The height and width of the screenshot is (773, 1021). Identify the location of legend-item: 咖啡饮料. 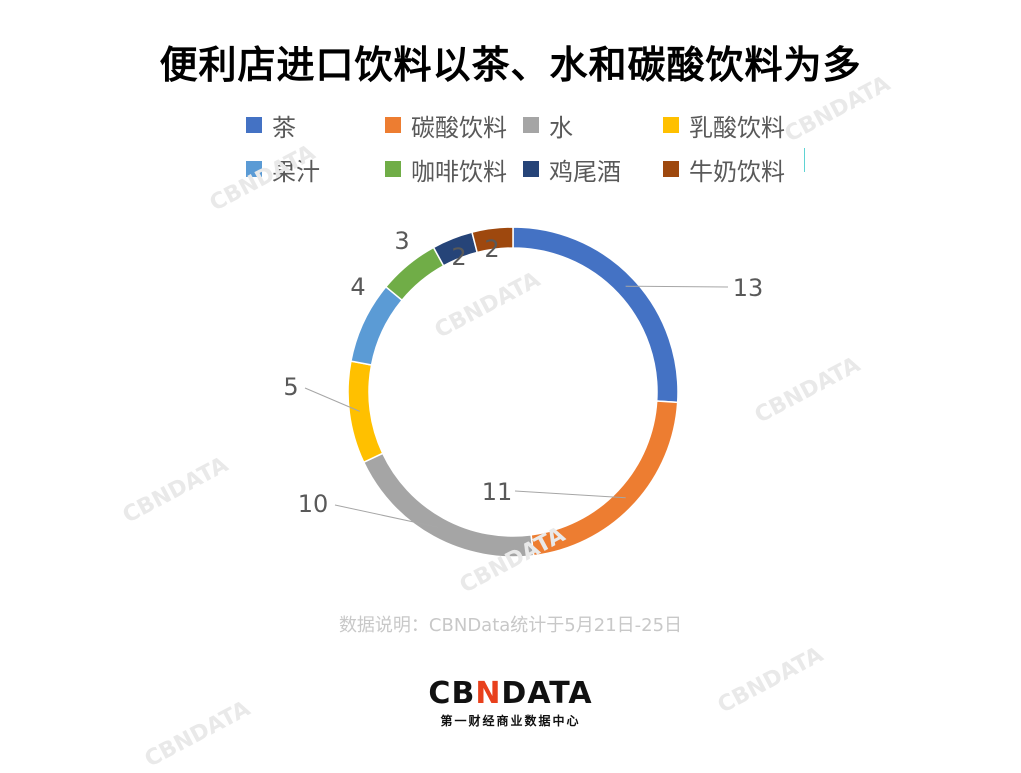
(446, 169).